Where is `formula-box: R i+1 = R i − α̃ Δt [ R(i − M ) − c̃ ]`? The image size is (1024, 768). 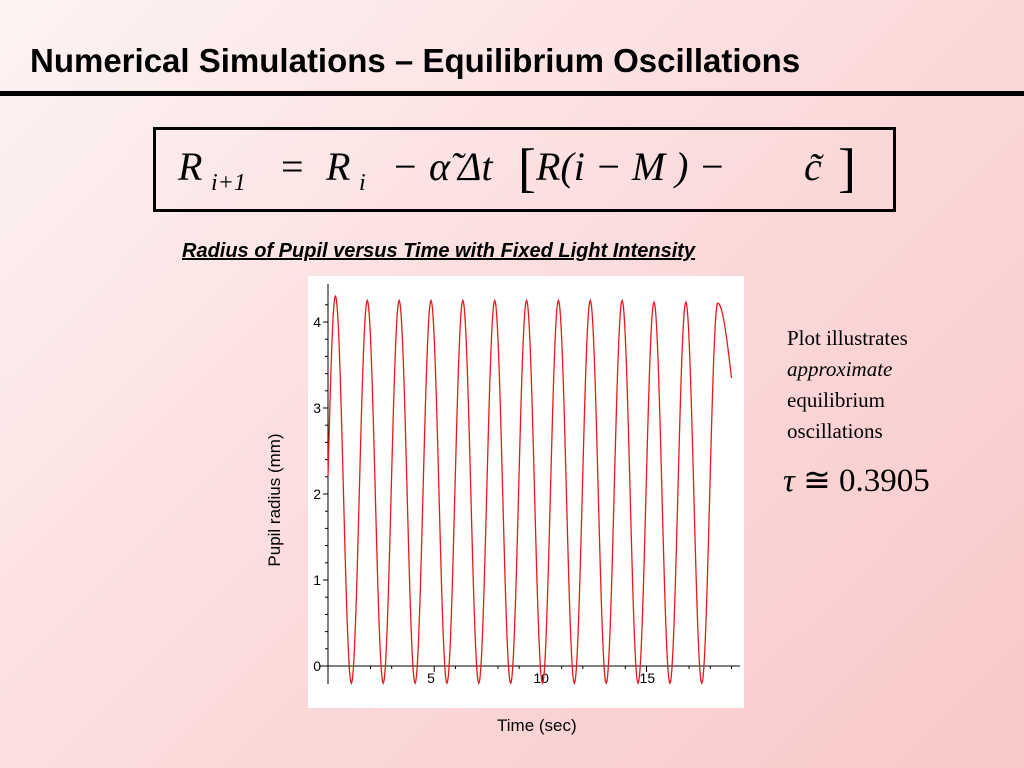 formula-box: R i+1 = R i − α̃ Δt [ R(i − M ) − c̃ ] is located at coordinates (524, 169).